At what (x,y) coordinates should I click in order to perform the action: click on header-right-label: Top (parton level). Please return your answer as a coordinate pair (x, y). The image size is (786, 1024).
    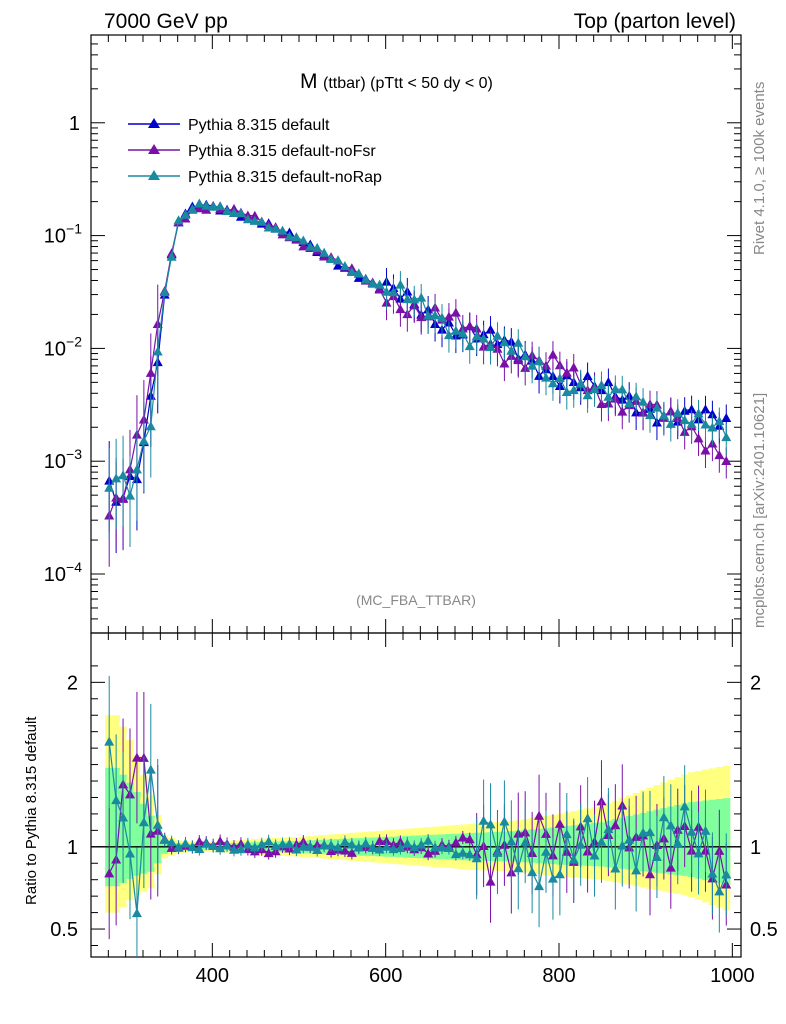
    Looking at the image, I should click on (655, 21).